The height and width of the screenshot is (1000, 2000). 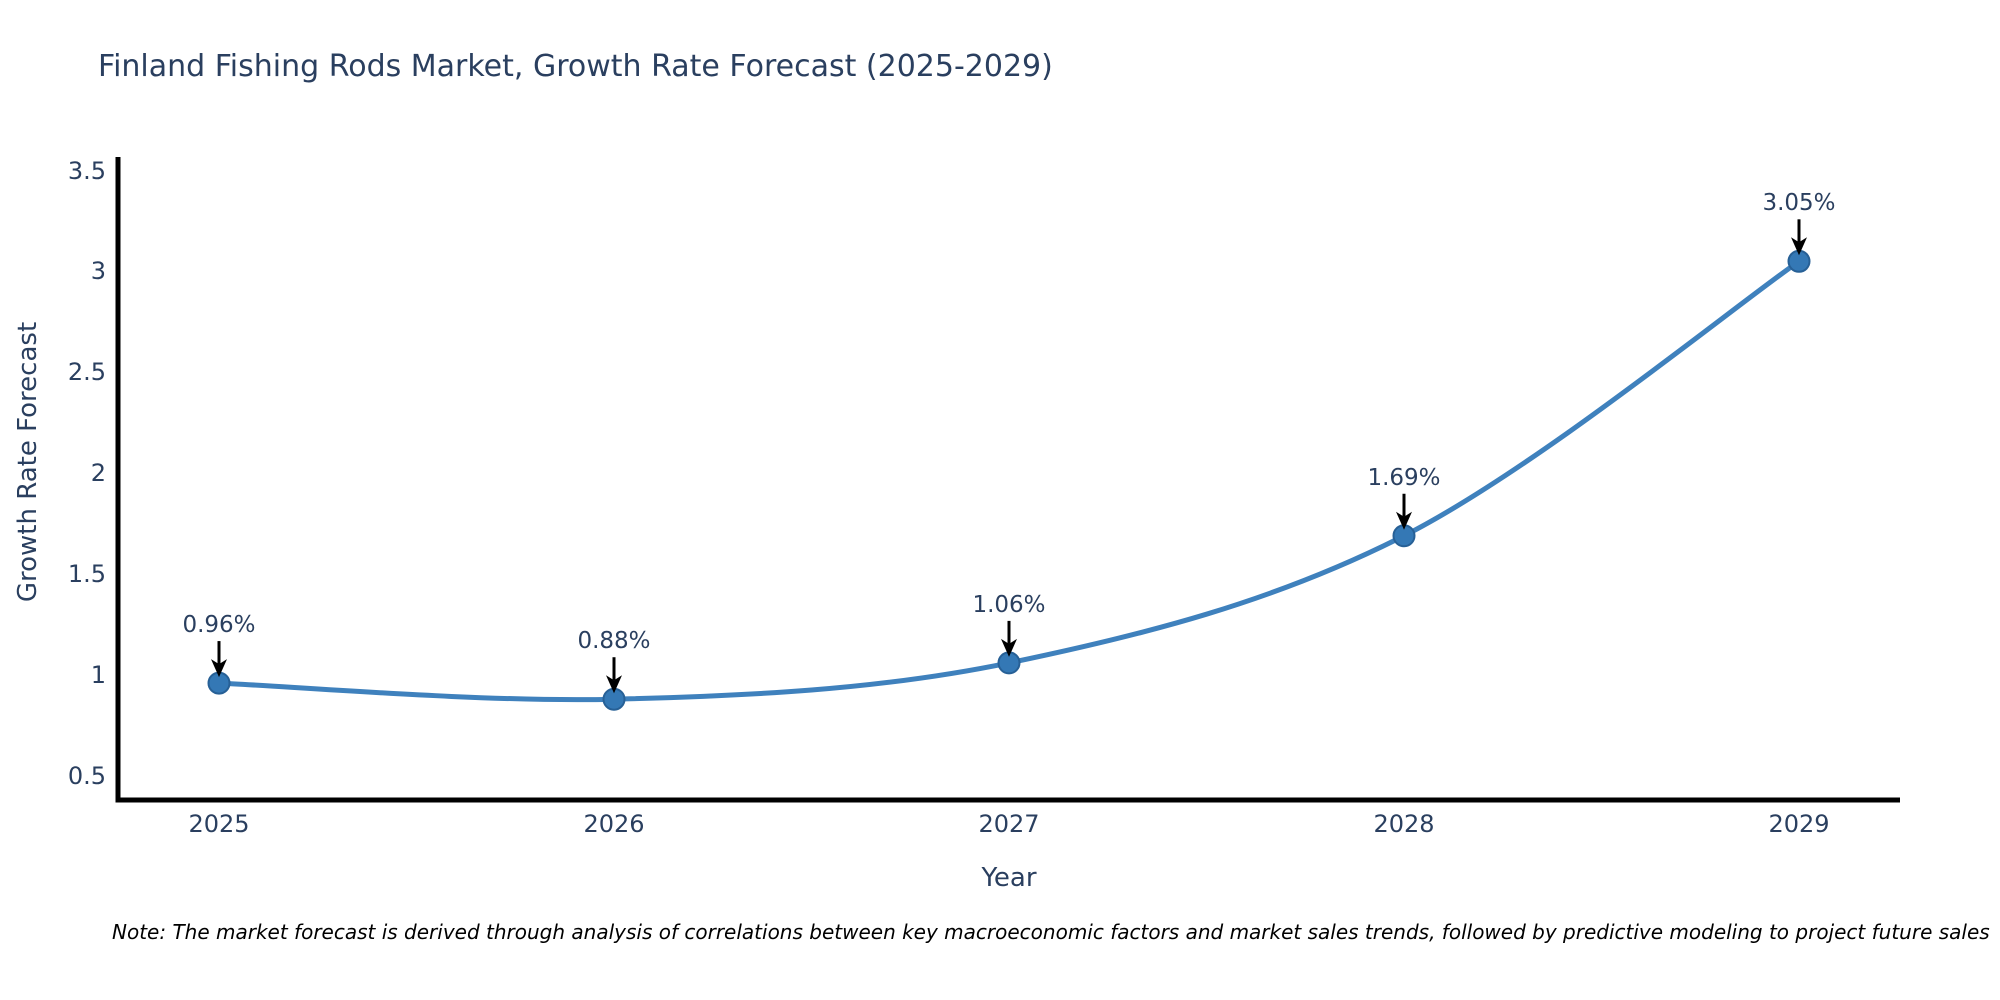 What do you see at coordinates (1009, 647) in the screenshot?
I see `annotation-arrowhead-2027` at bounding box center [1009, 647].